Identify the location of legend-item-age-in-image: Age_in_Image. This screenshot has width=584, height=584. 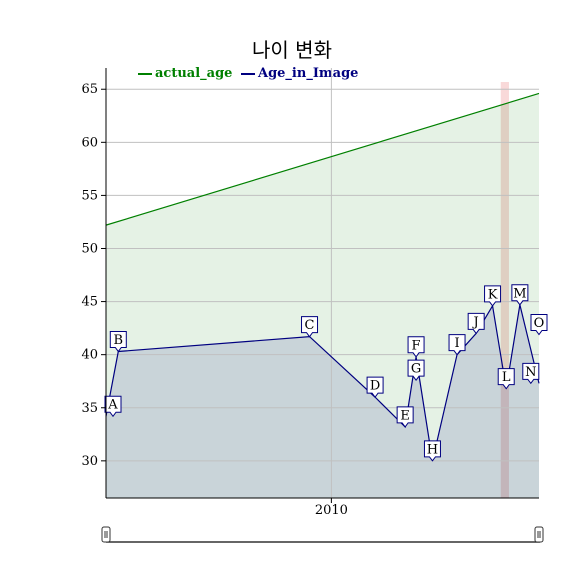
(299, 73).